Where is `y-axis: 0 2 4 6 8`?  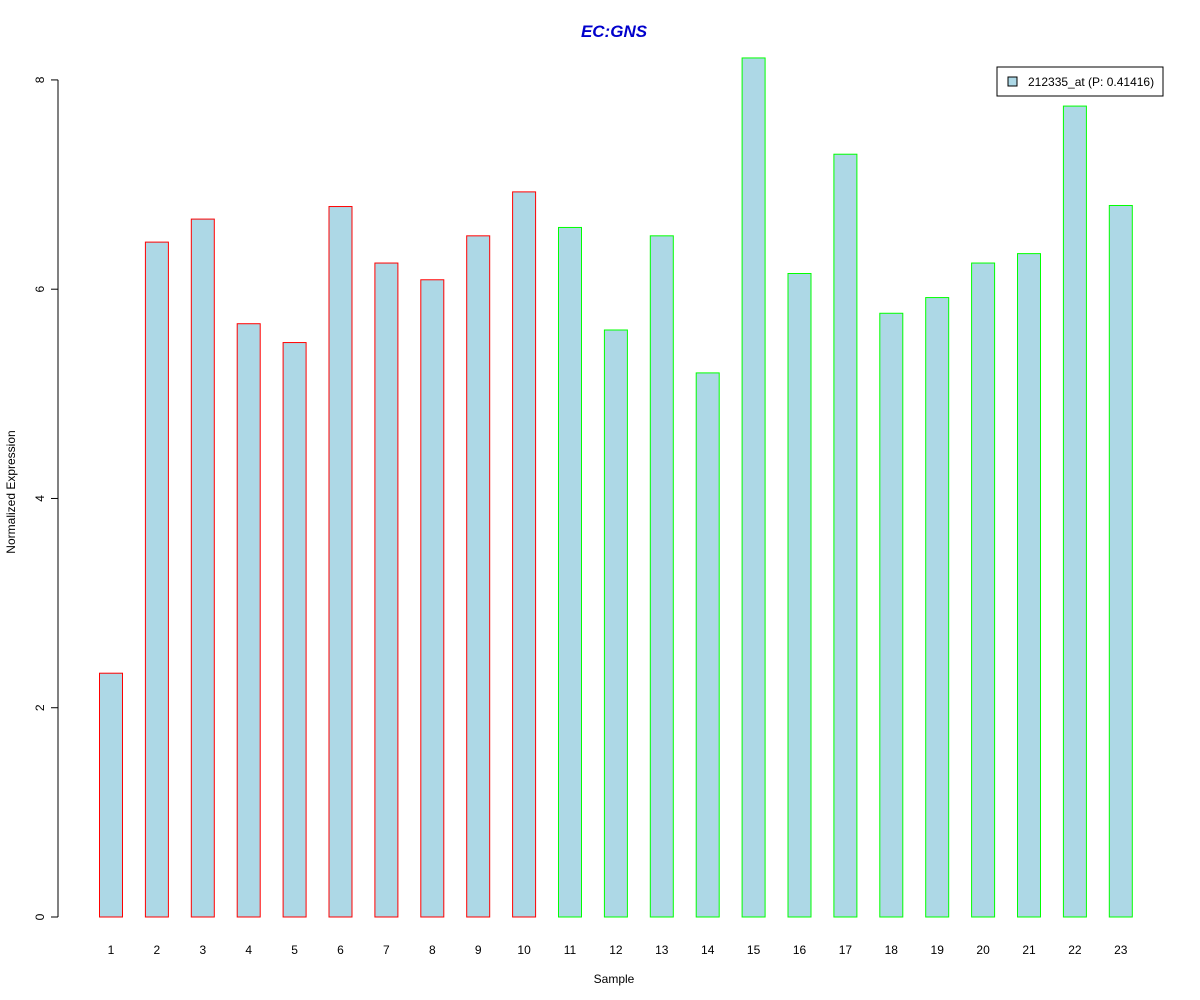
y-axis: 0 2 4 6 8 is located at coordinates (46, 498).